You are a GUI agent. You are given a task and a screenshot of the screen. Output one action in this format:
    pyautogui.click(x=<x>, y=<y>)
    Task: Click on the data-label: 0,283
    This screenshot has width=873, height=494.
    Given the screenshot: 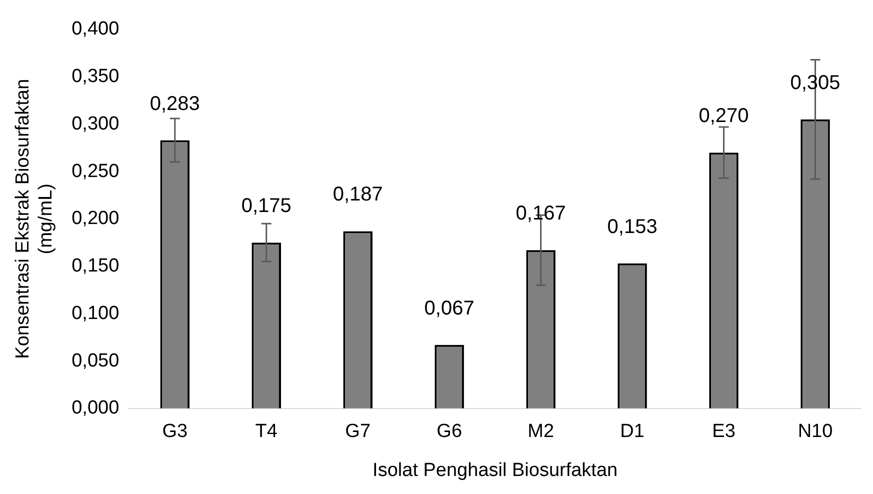 What is the action you would take?
    pyautogui.click(x=175, y=103)
    